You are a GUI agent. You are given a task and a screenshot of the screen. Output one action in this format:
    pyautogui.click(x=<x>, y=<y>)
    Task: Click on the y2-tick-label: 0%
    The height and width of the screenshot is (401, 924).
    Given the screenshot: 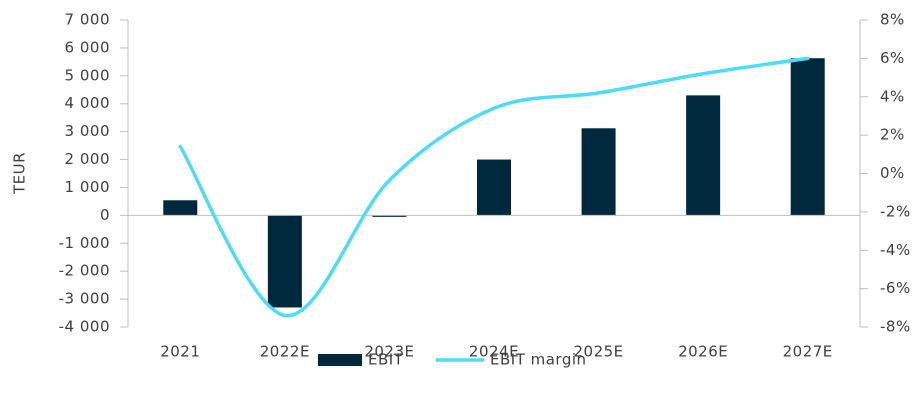 What is the action you would take?
    pyautogui.click(x=892, y=173)
    